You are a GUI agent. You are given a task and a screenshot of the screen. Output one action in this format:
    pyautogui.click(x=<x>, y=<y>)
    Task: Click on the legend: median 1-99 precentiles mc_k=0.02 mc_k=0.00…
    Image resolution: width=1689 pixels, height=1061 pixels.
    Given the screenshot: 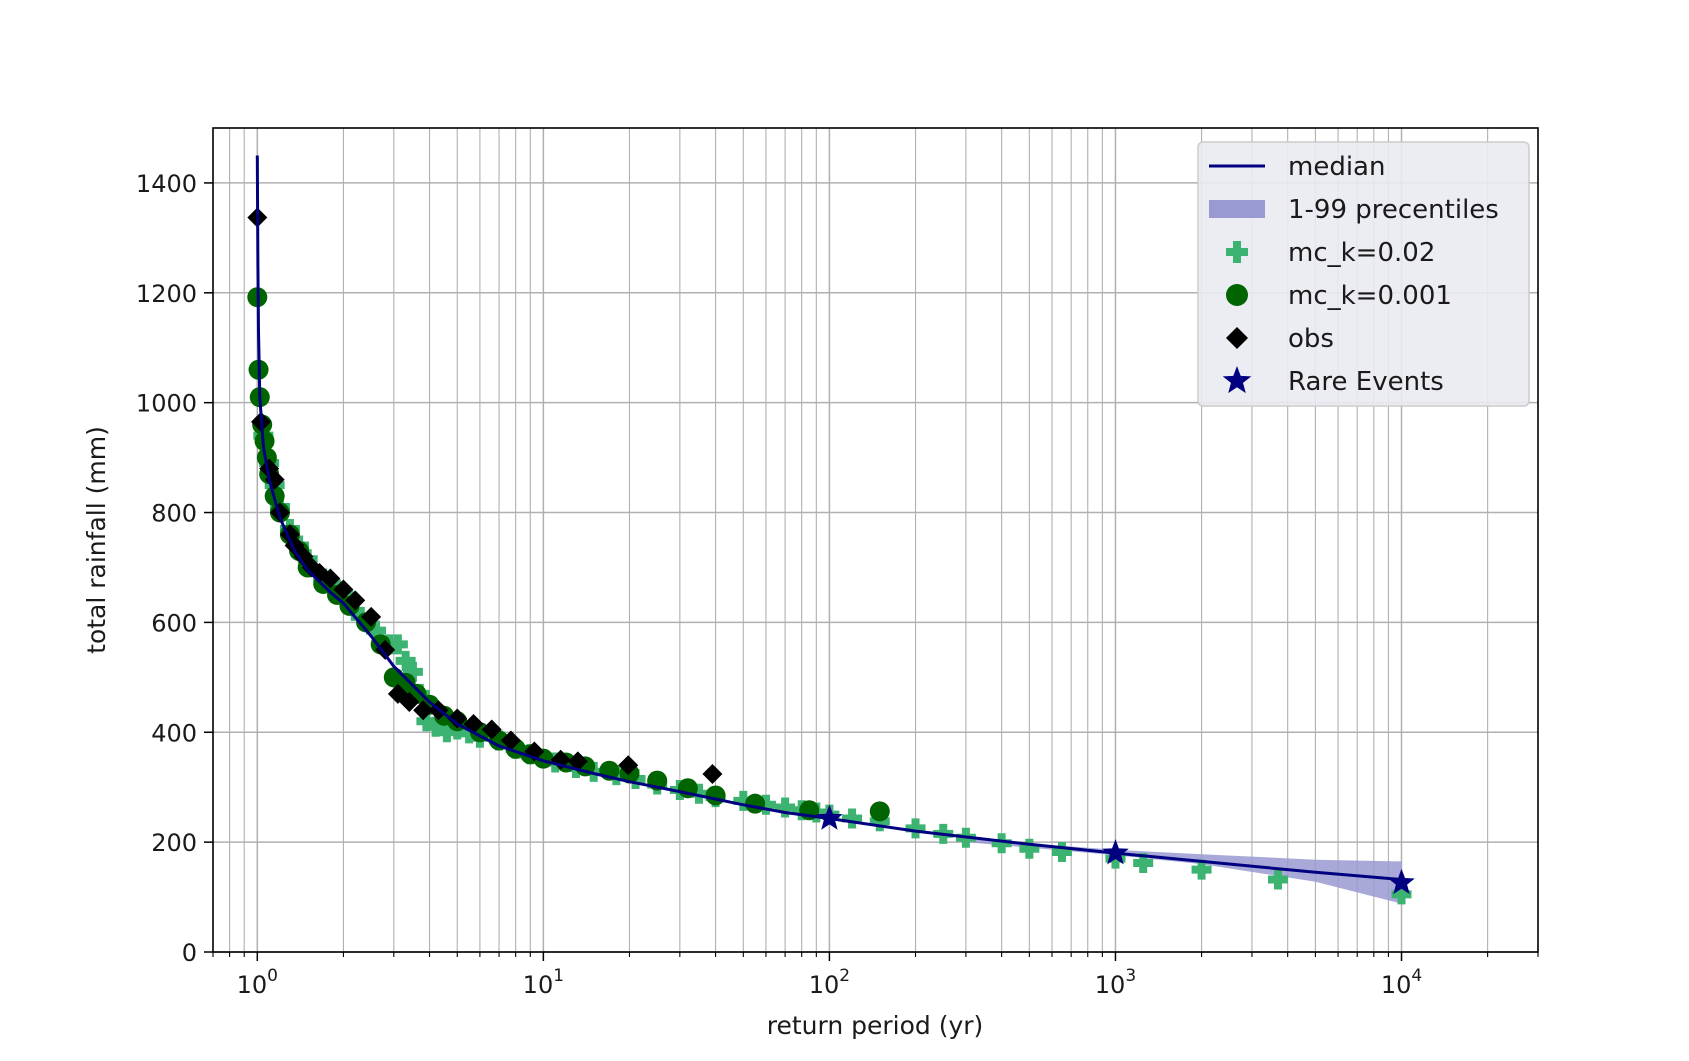 What is the action you would take?
    pyautogui.click(x=1363, y=274)
    